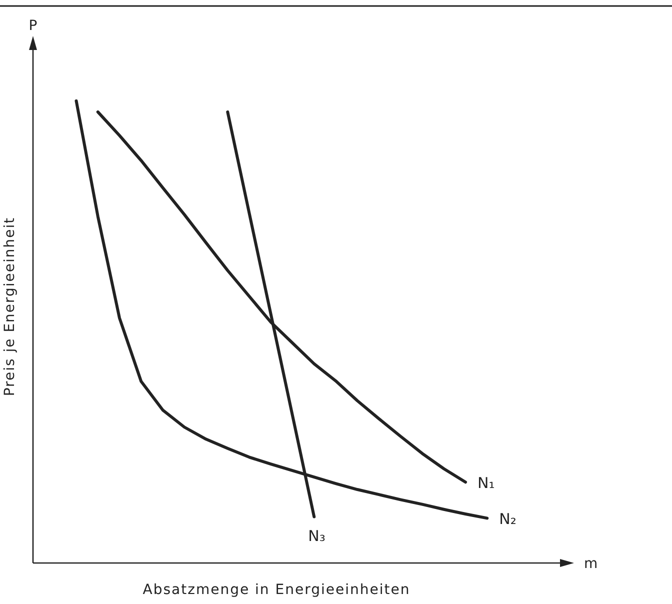 The width and height of the screenshot is (672, 604). What do you see at coordinates (317, 535) in the screenshot?
I see `series-label: N₃` at bounding box center [317, 535].